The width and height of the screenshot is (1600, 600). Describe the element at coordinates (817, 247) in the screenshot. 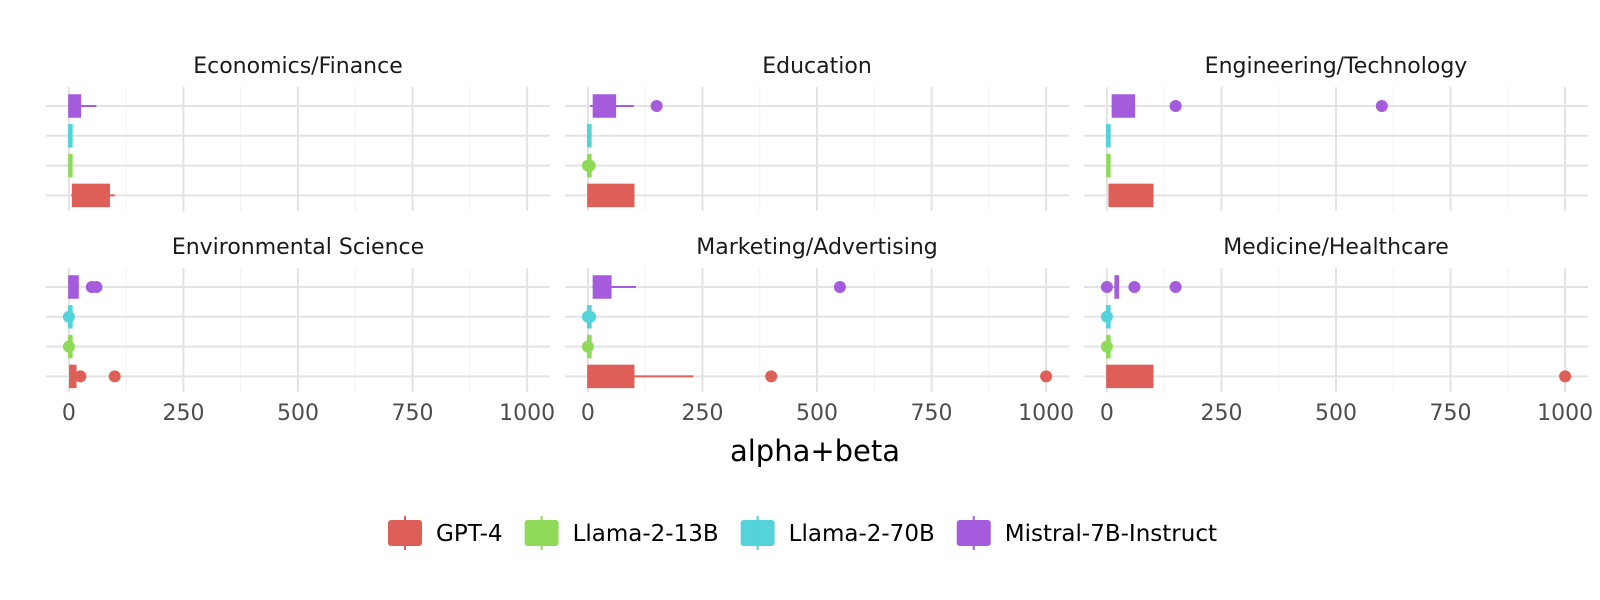

I see `facet-title: Marketing/Advertising` at that location.